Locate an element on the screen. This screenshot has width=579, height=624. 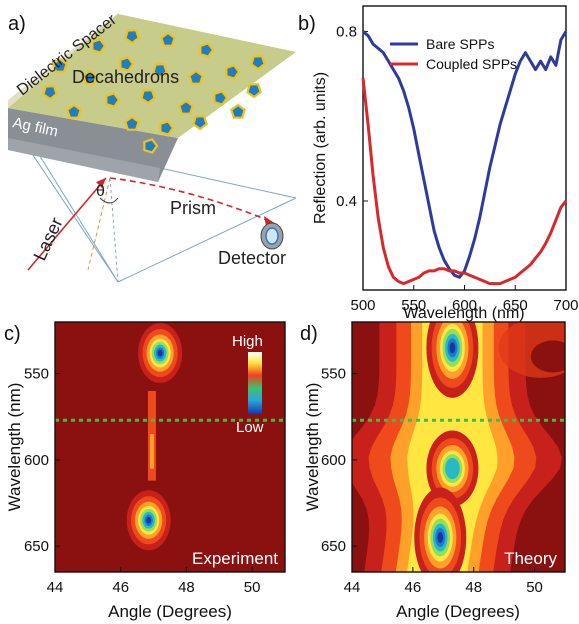
legend-coupled-spps: Coupled SPPs is located at coordinates (471, 64).